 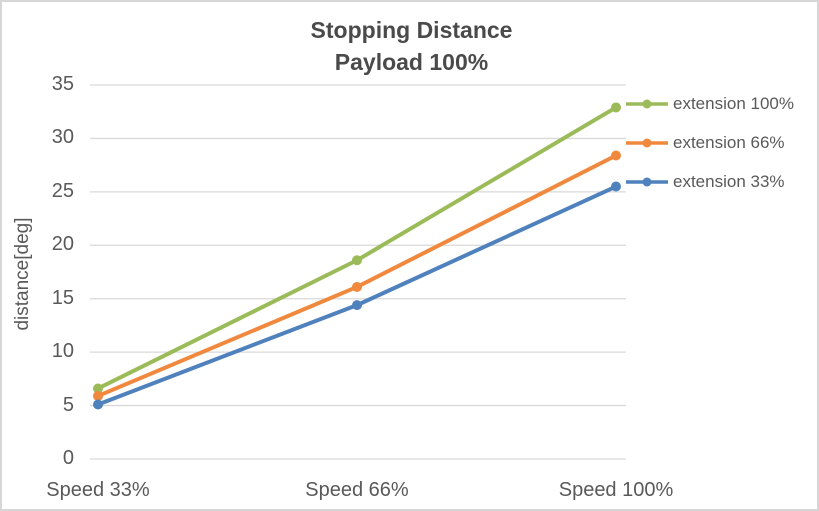 What do you see at coordinates (62, 297) in the screenshot?
I see `y-tick-label: 15` at bounding box center [62, 297].